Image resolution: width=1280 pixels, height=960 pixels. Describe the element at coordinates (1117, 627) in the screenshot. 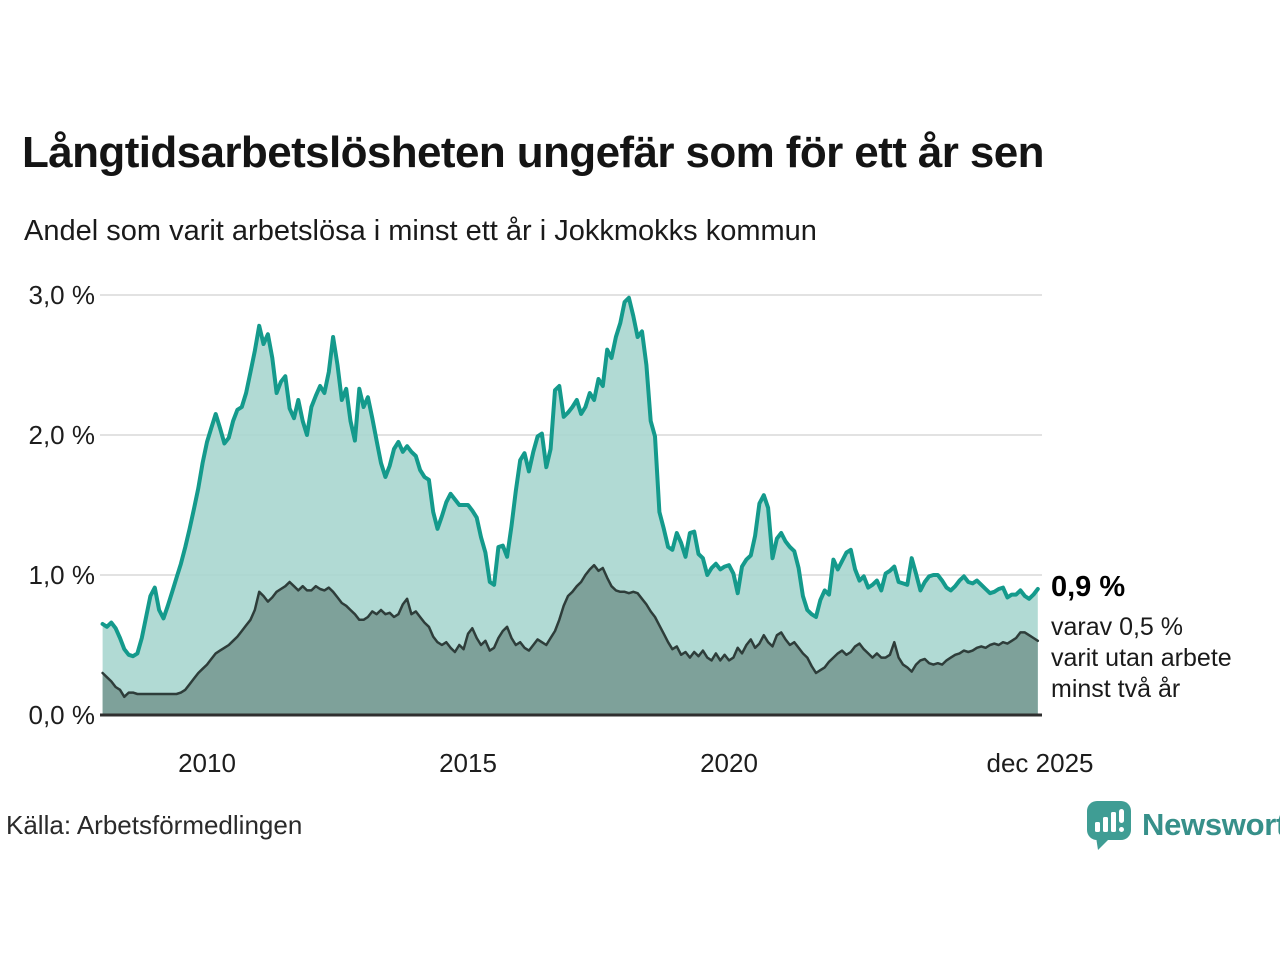

I see `detail-line-1: varav 0,5 %` at that location.